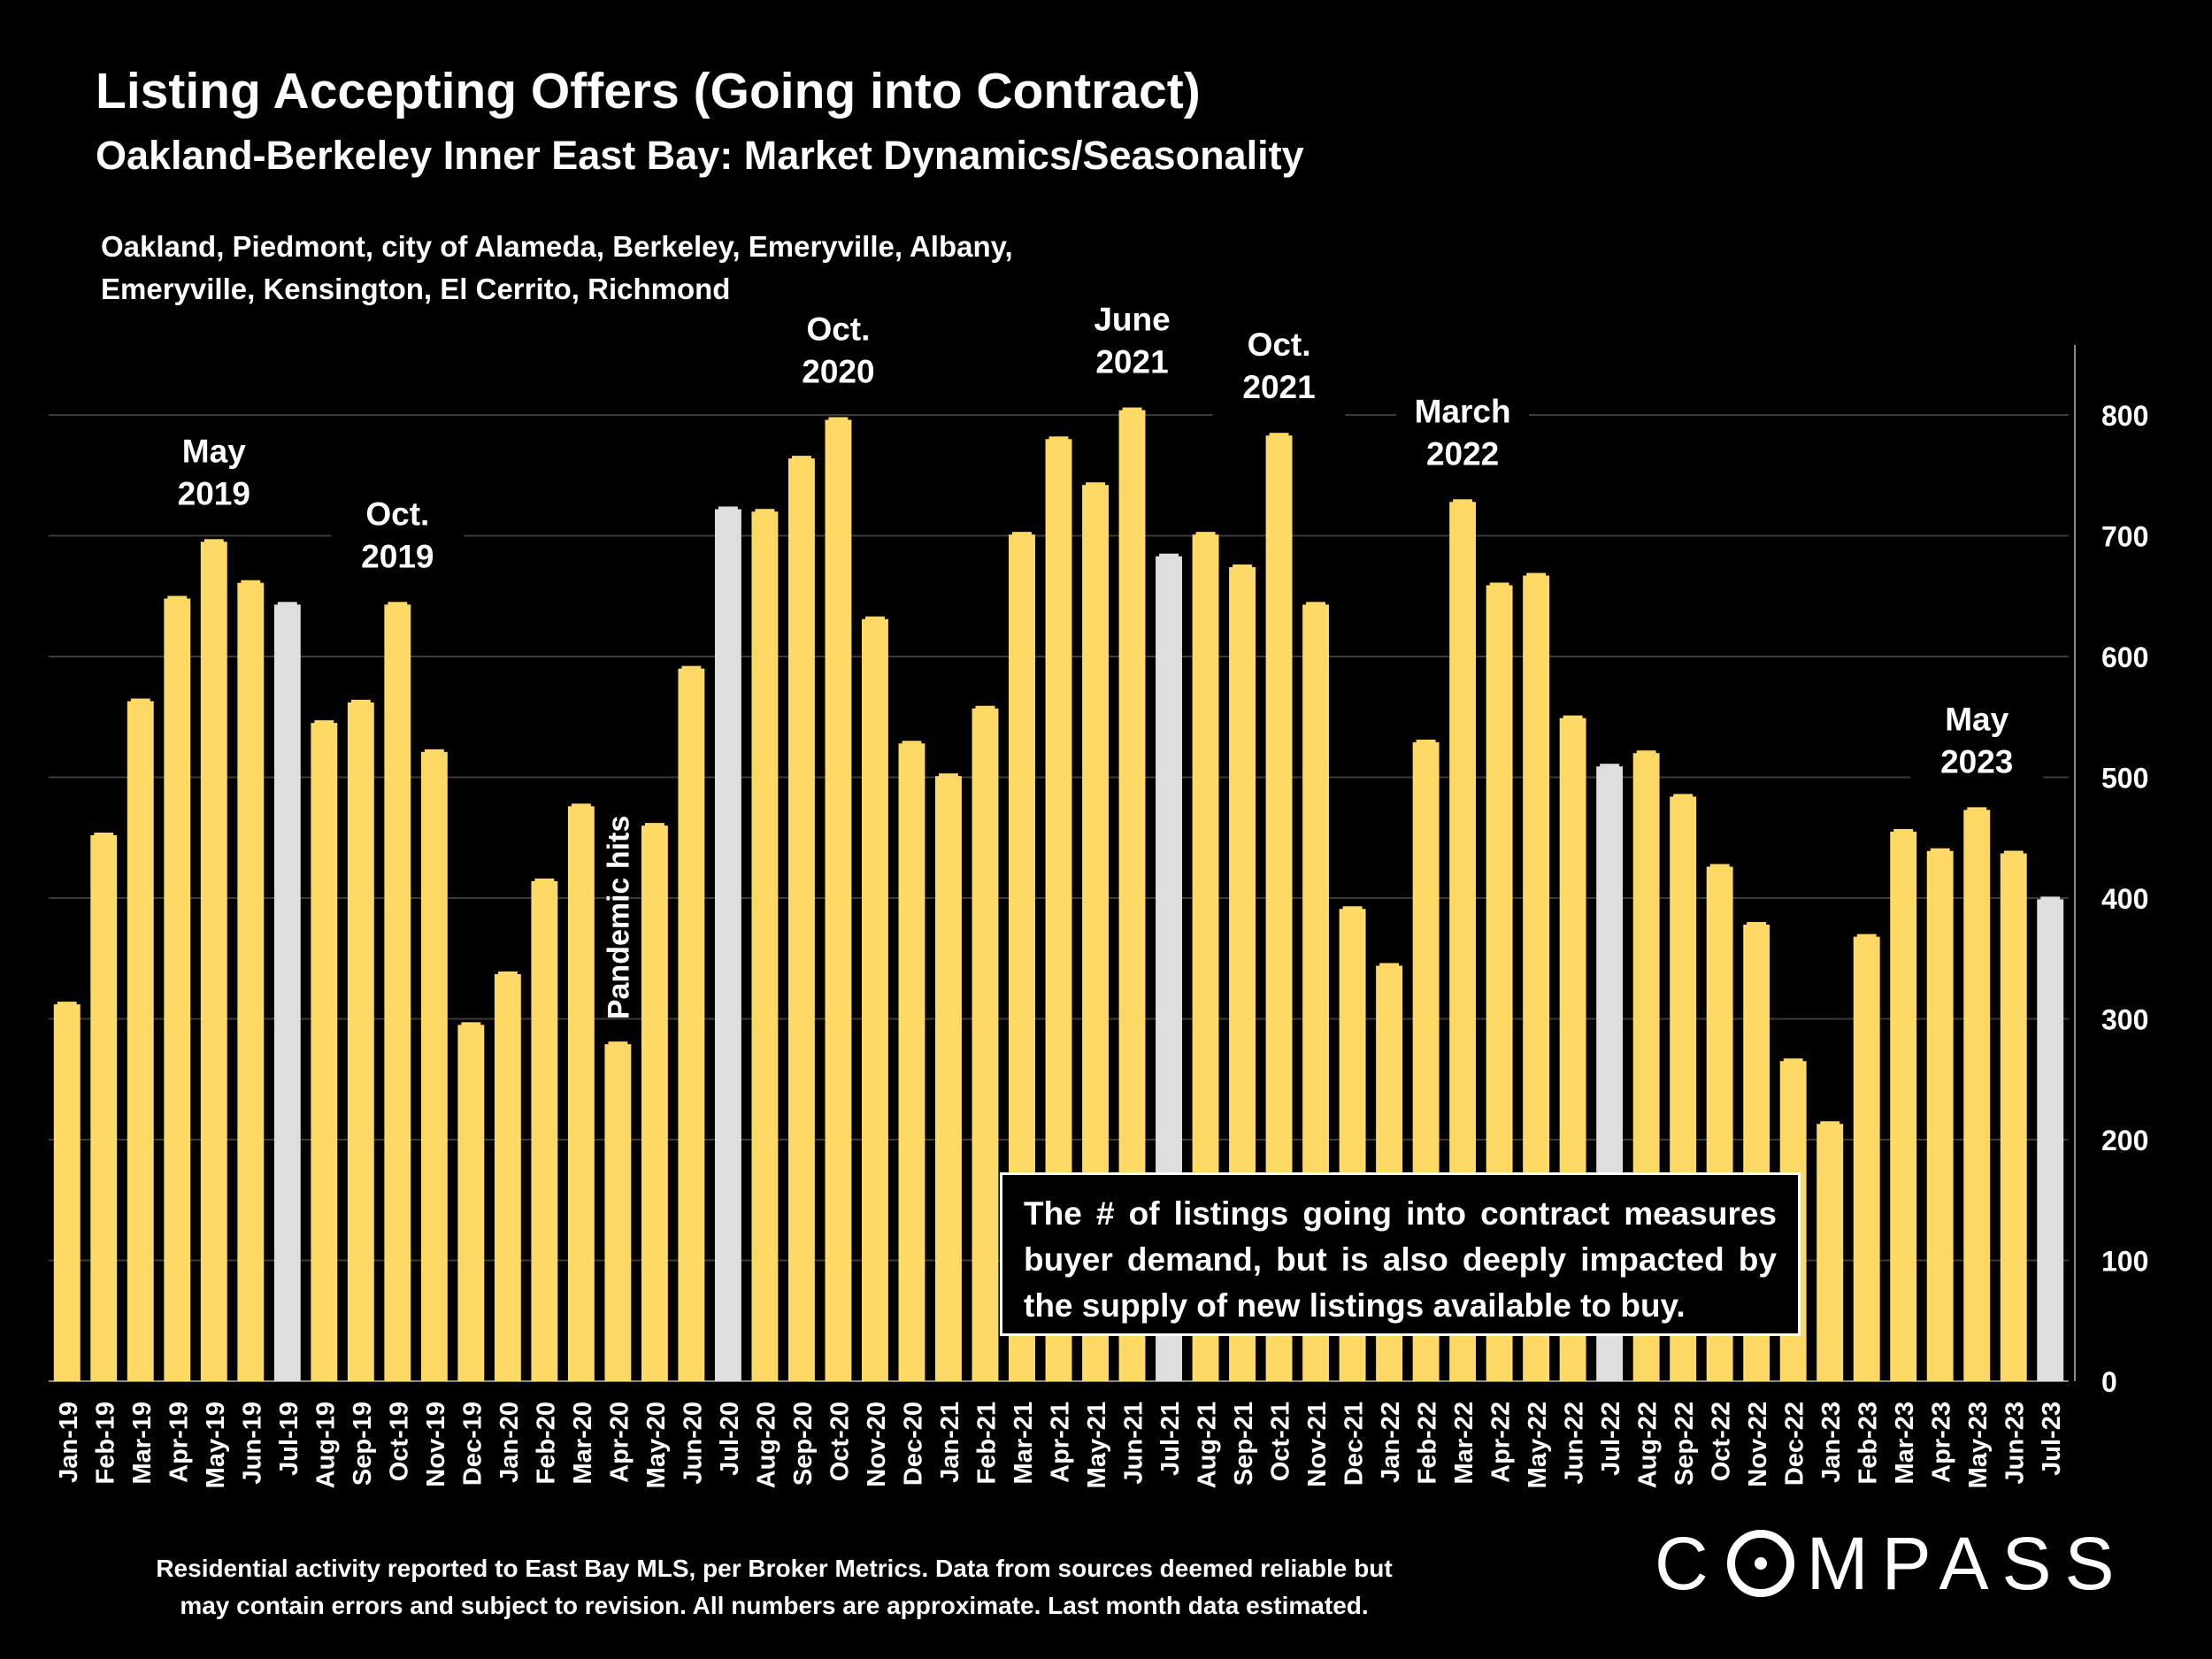  What do you see at coordinates (877, 1445) in the screenshot?
I see `x-tick-label: Nov-20` at bounding box center [877, 1445].